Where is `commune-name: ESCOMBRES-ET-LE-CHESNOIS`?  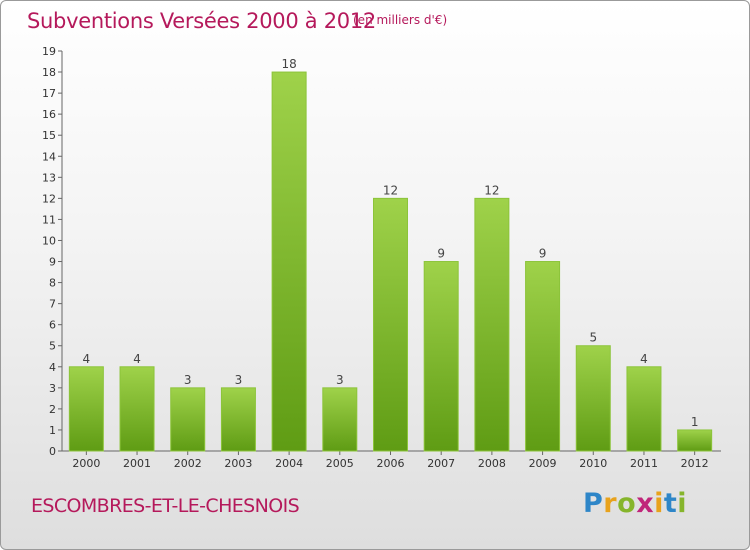
commune-name: ESCOMBRES-ET-LE-CHESNOIS is located at coordinates (165, 506).